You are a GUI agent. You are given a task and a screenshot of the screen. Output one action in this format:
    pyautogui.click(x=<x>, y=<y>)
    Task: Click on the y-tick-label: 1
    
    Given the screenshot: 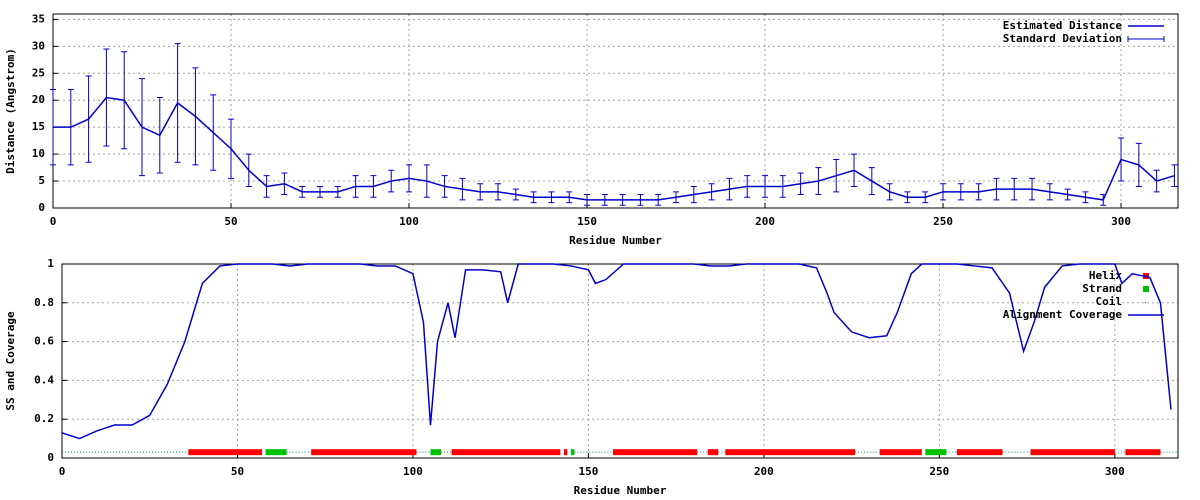 What is the action you would take?
    pyautogui.click(x=50, y=263)
    